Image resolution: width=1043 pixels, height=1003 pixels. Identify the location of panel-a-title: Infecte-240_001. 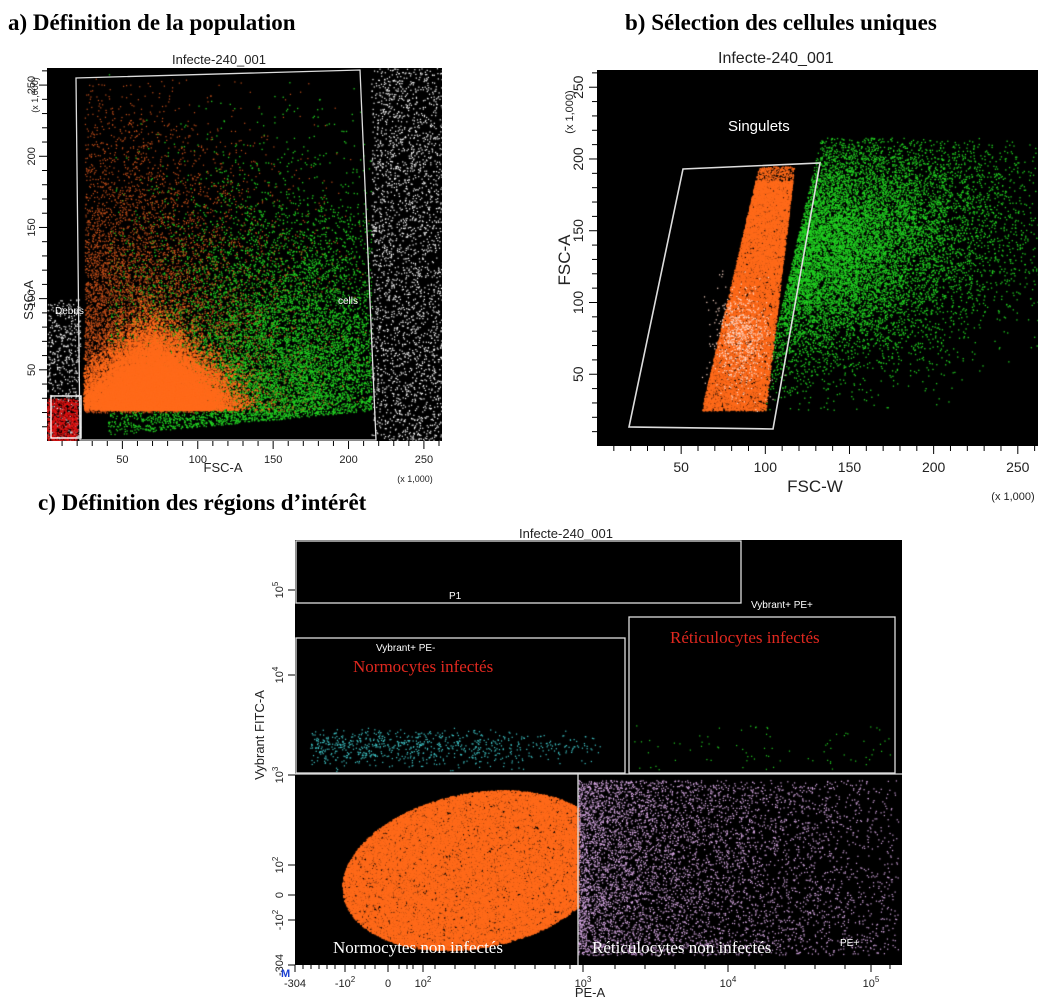
(219, 59).